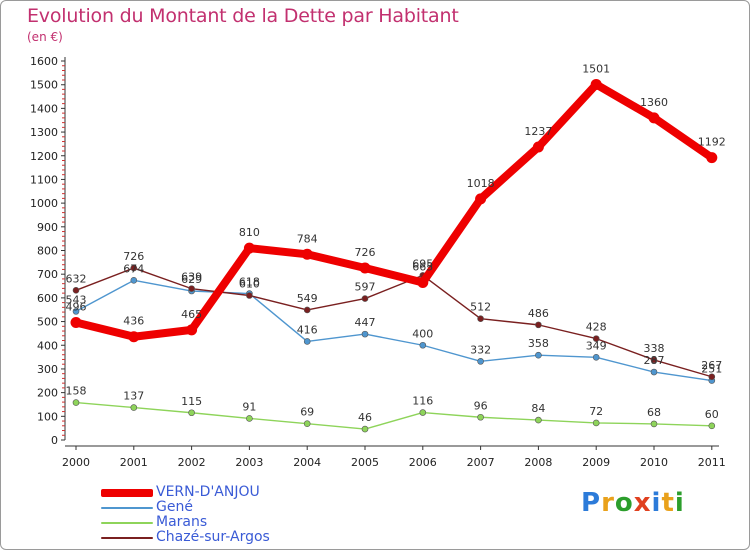 The image size is (750, 550). What do you see at coordinates (480, 307) in the screenshot?
I see `data-label: 512` at bounding box center [480, 307].